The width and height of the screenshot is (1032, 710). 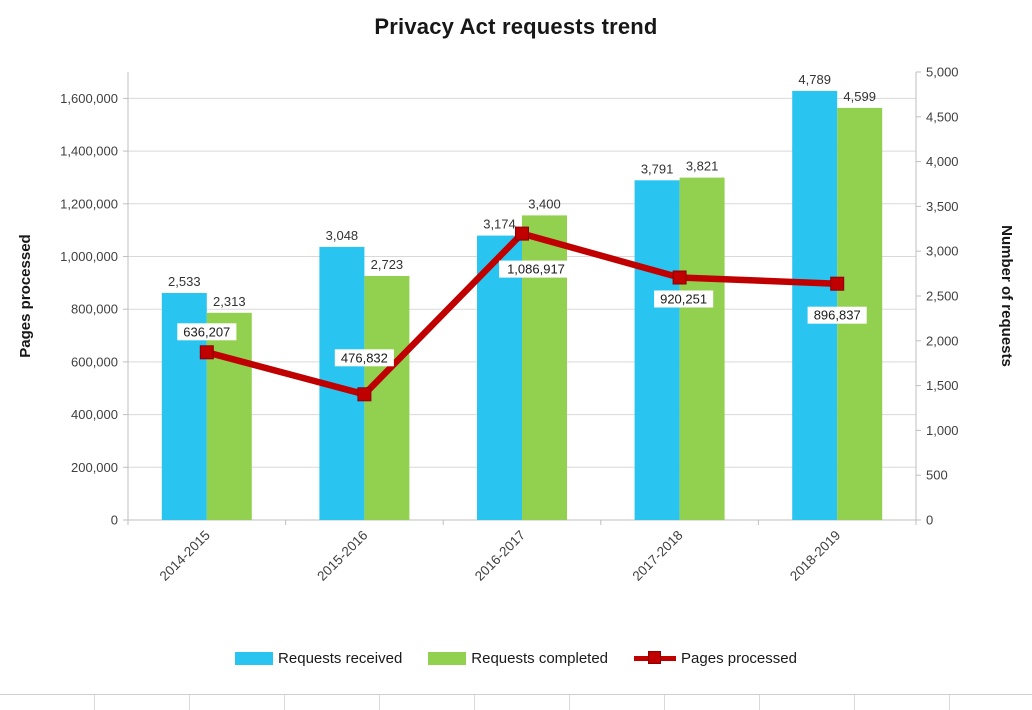 I want to click on bar-value-label: 3,048, so click(x=342, y=235).